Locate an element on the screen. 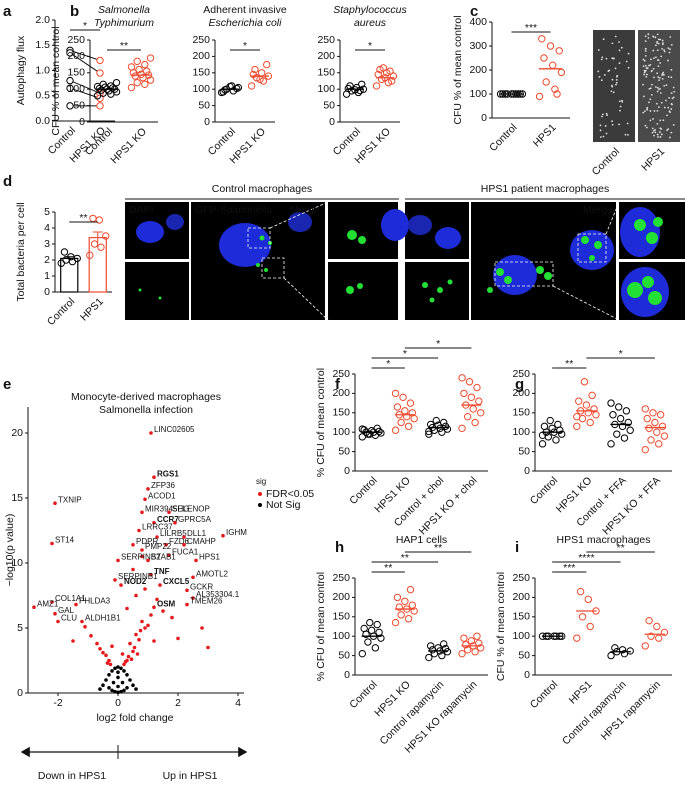 The width and height of the screenshot is (685, 795). gene-label: LILRB5 is located at coordinates (173, 533).